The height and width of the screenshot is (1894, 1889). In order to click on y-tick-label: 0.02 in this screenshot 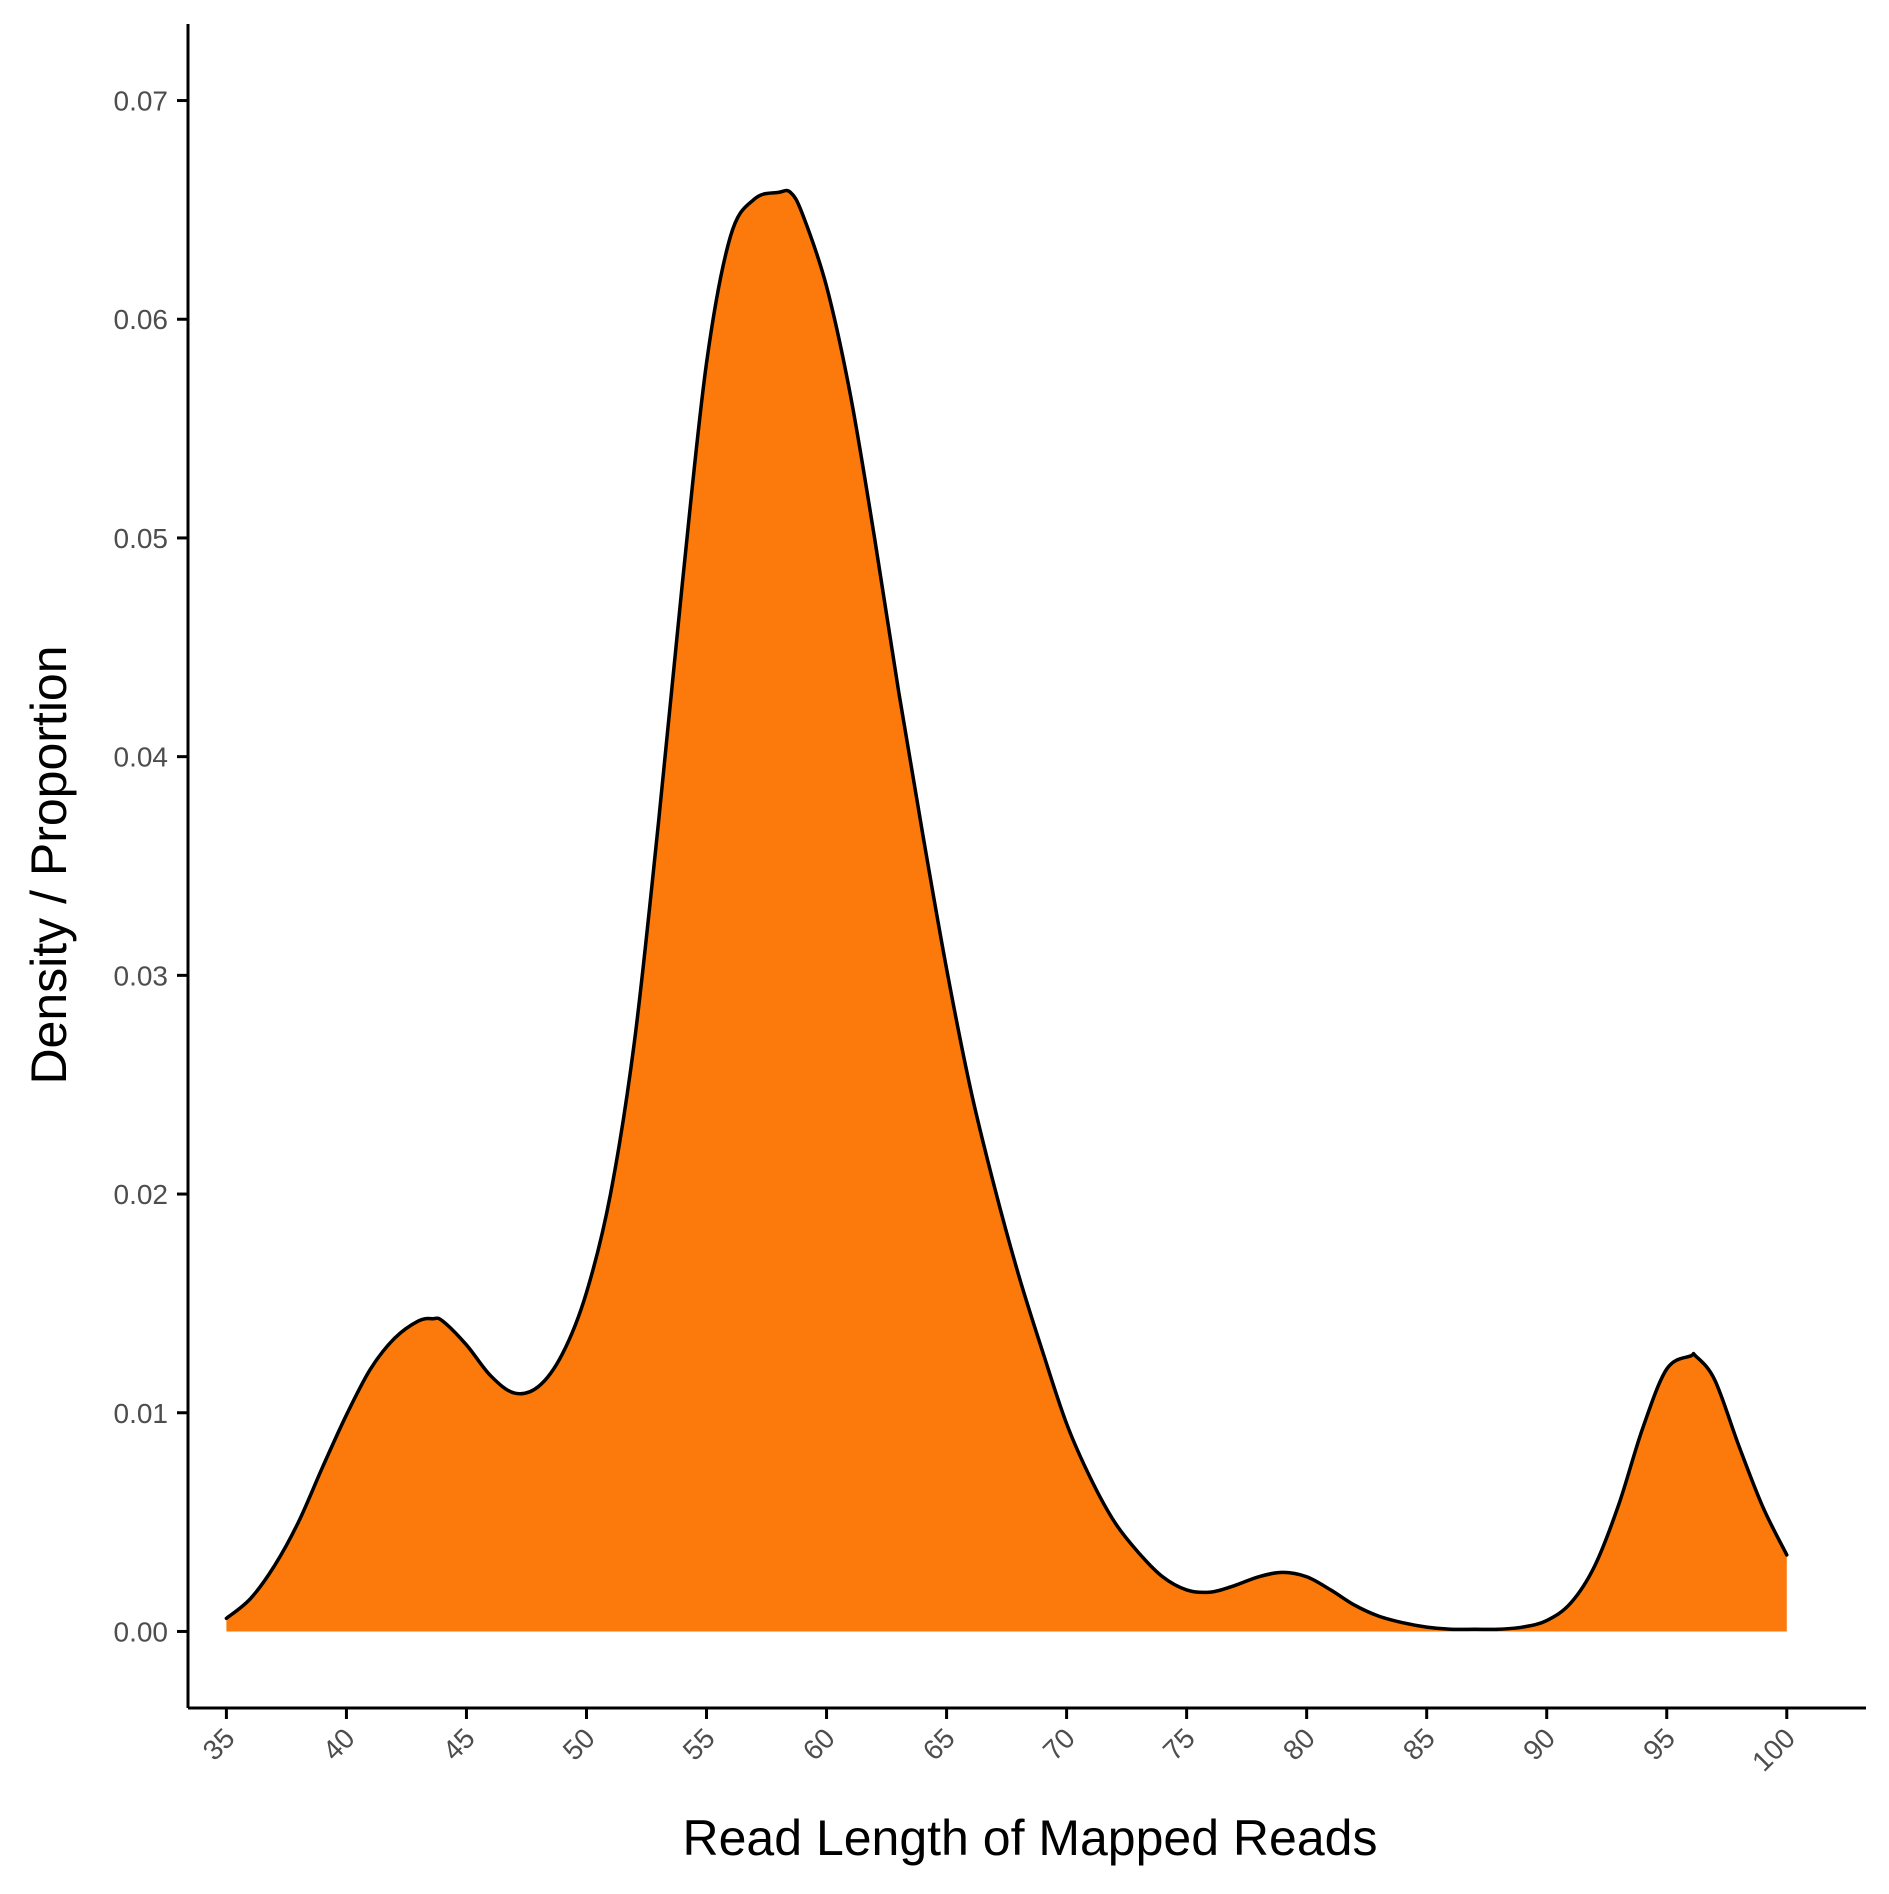, I will do `click(141, 1194)`.